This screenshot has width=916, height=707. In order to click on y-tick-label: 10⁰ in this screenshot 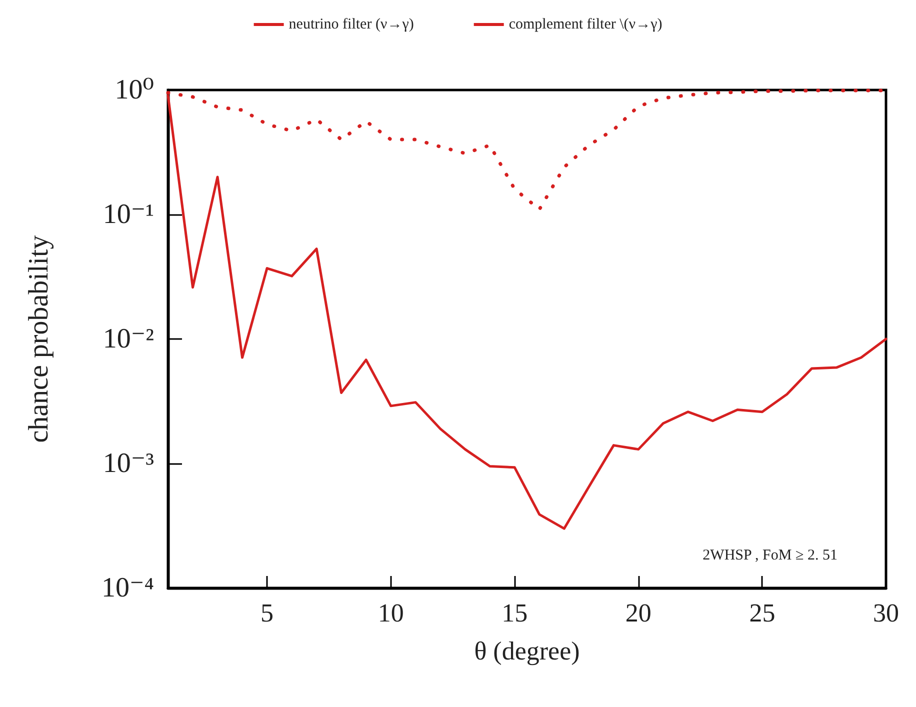, I will do `click(134, 90)`.